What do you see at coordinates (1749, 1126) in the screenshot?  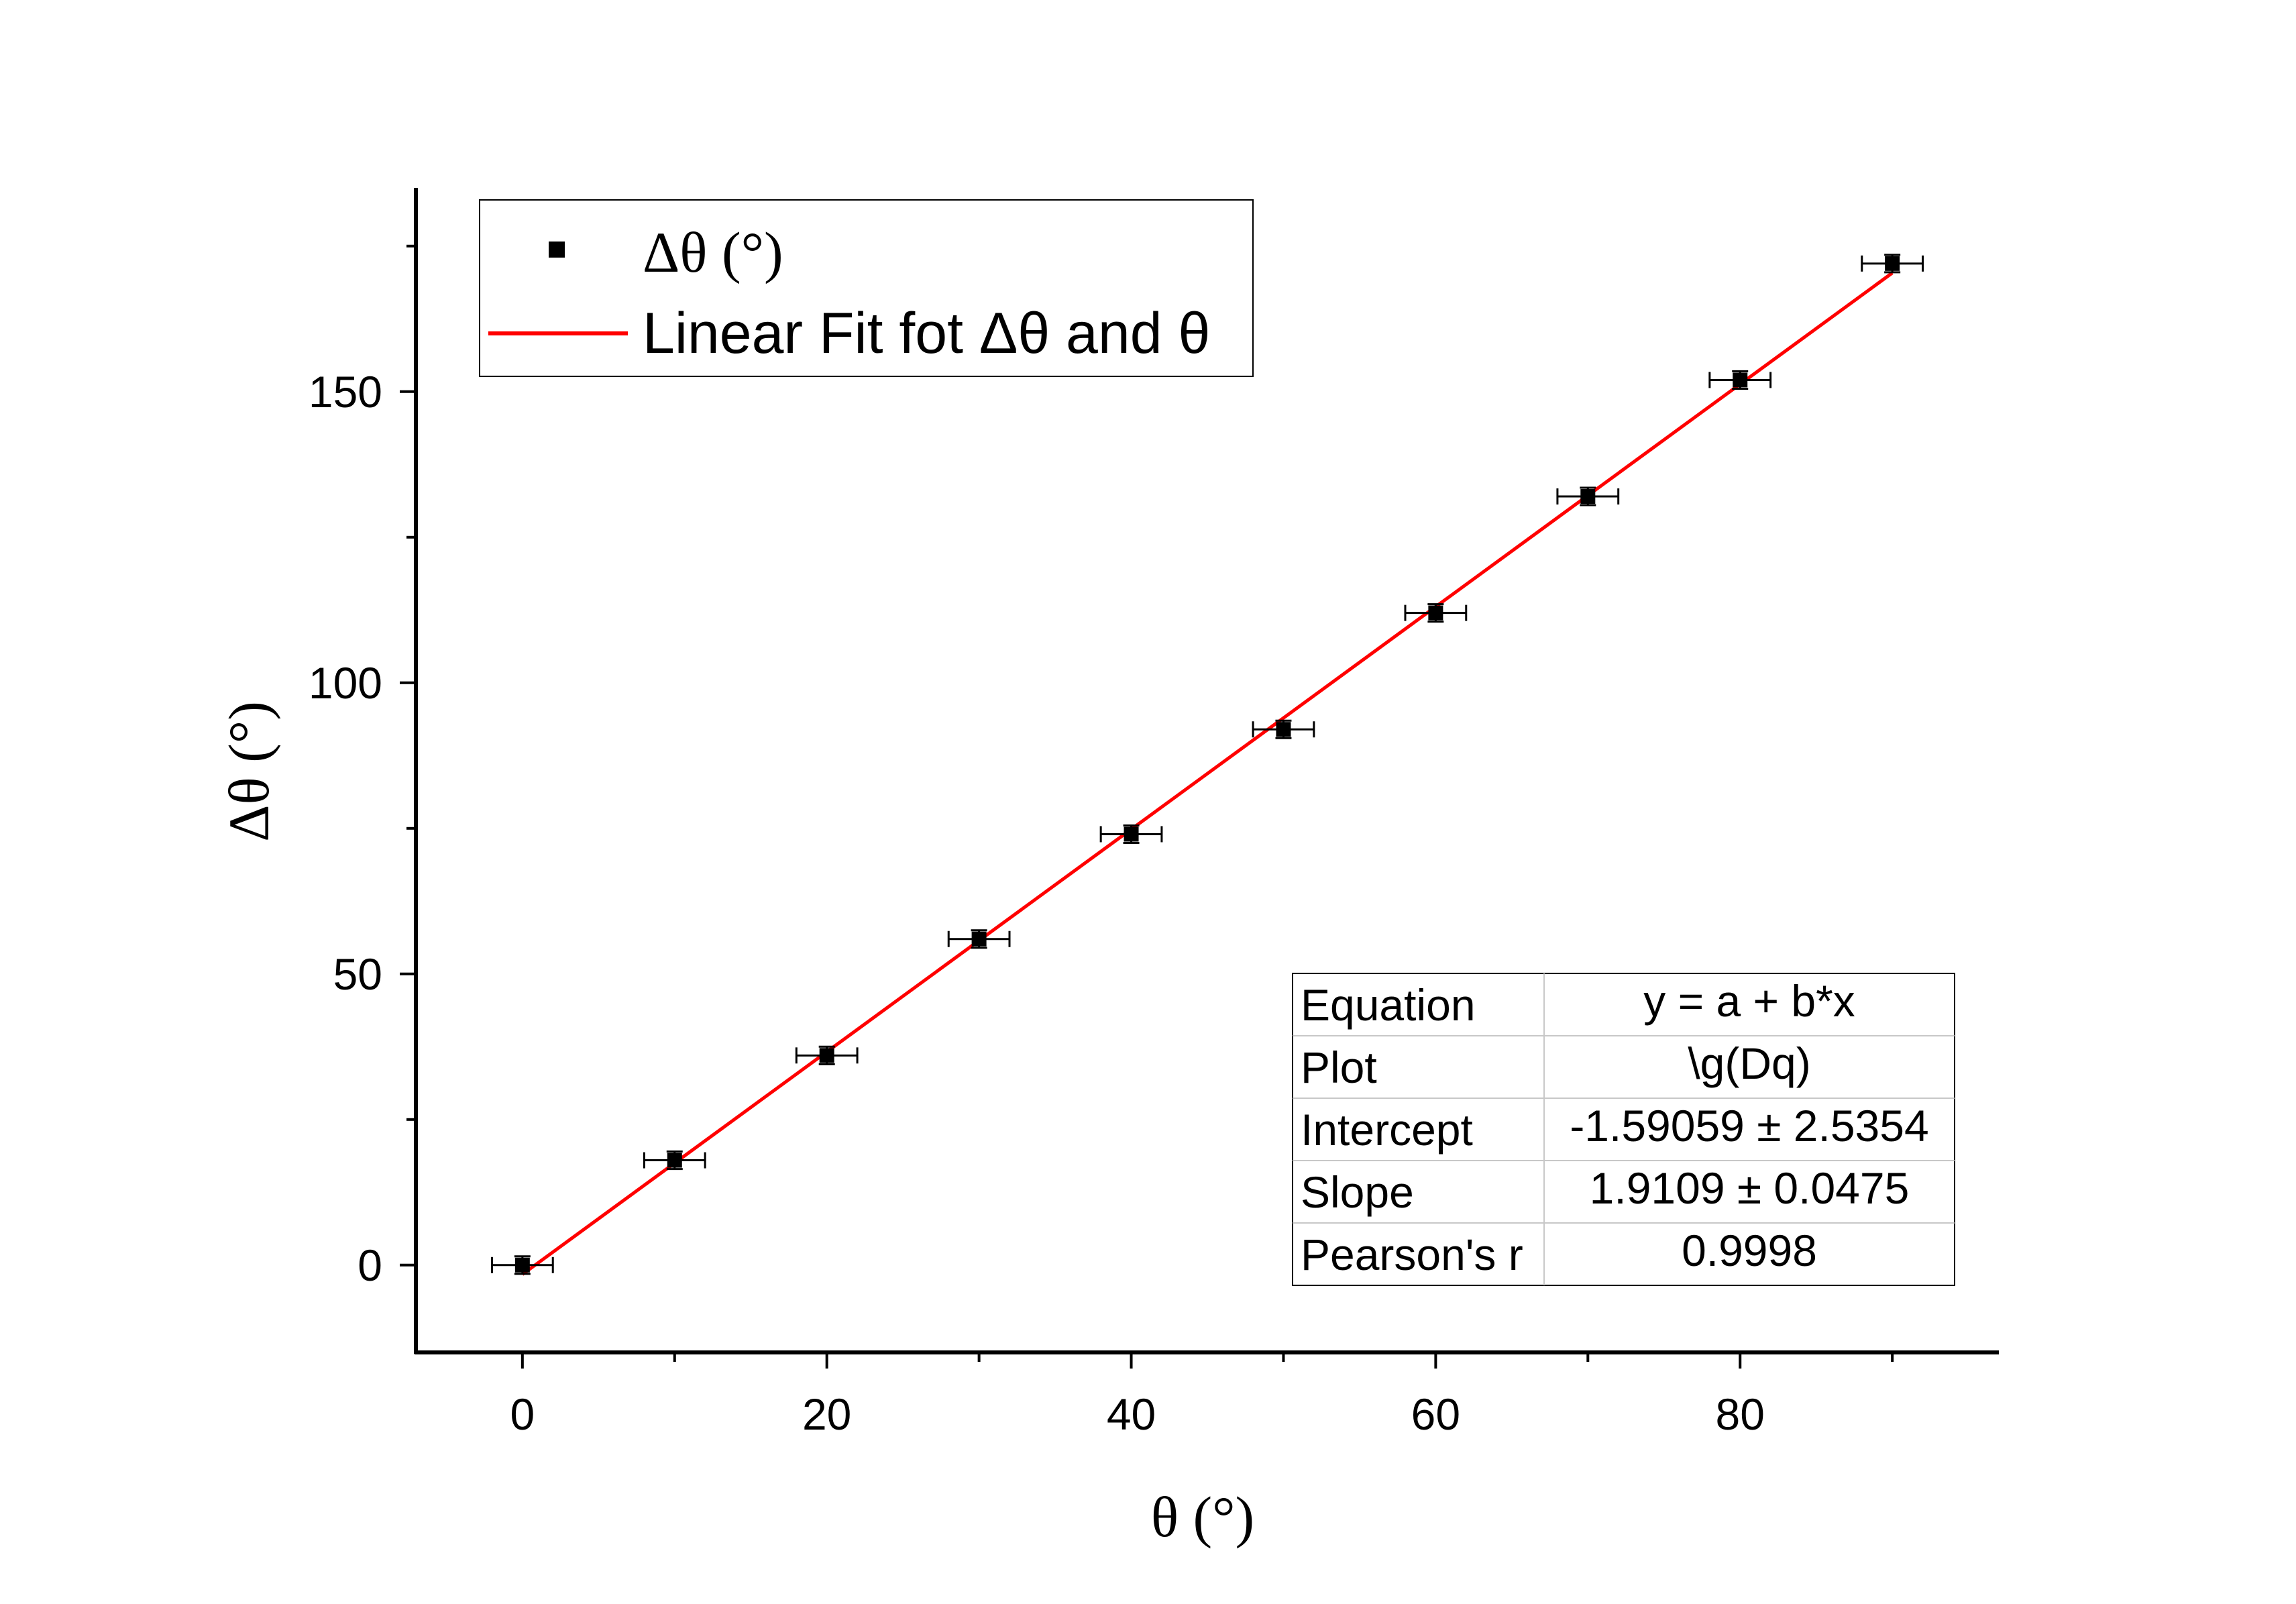 I see `stats-value: -1.59059 ± 2.5354` at bounding box center [1749, 1126].